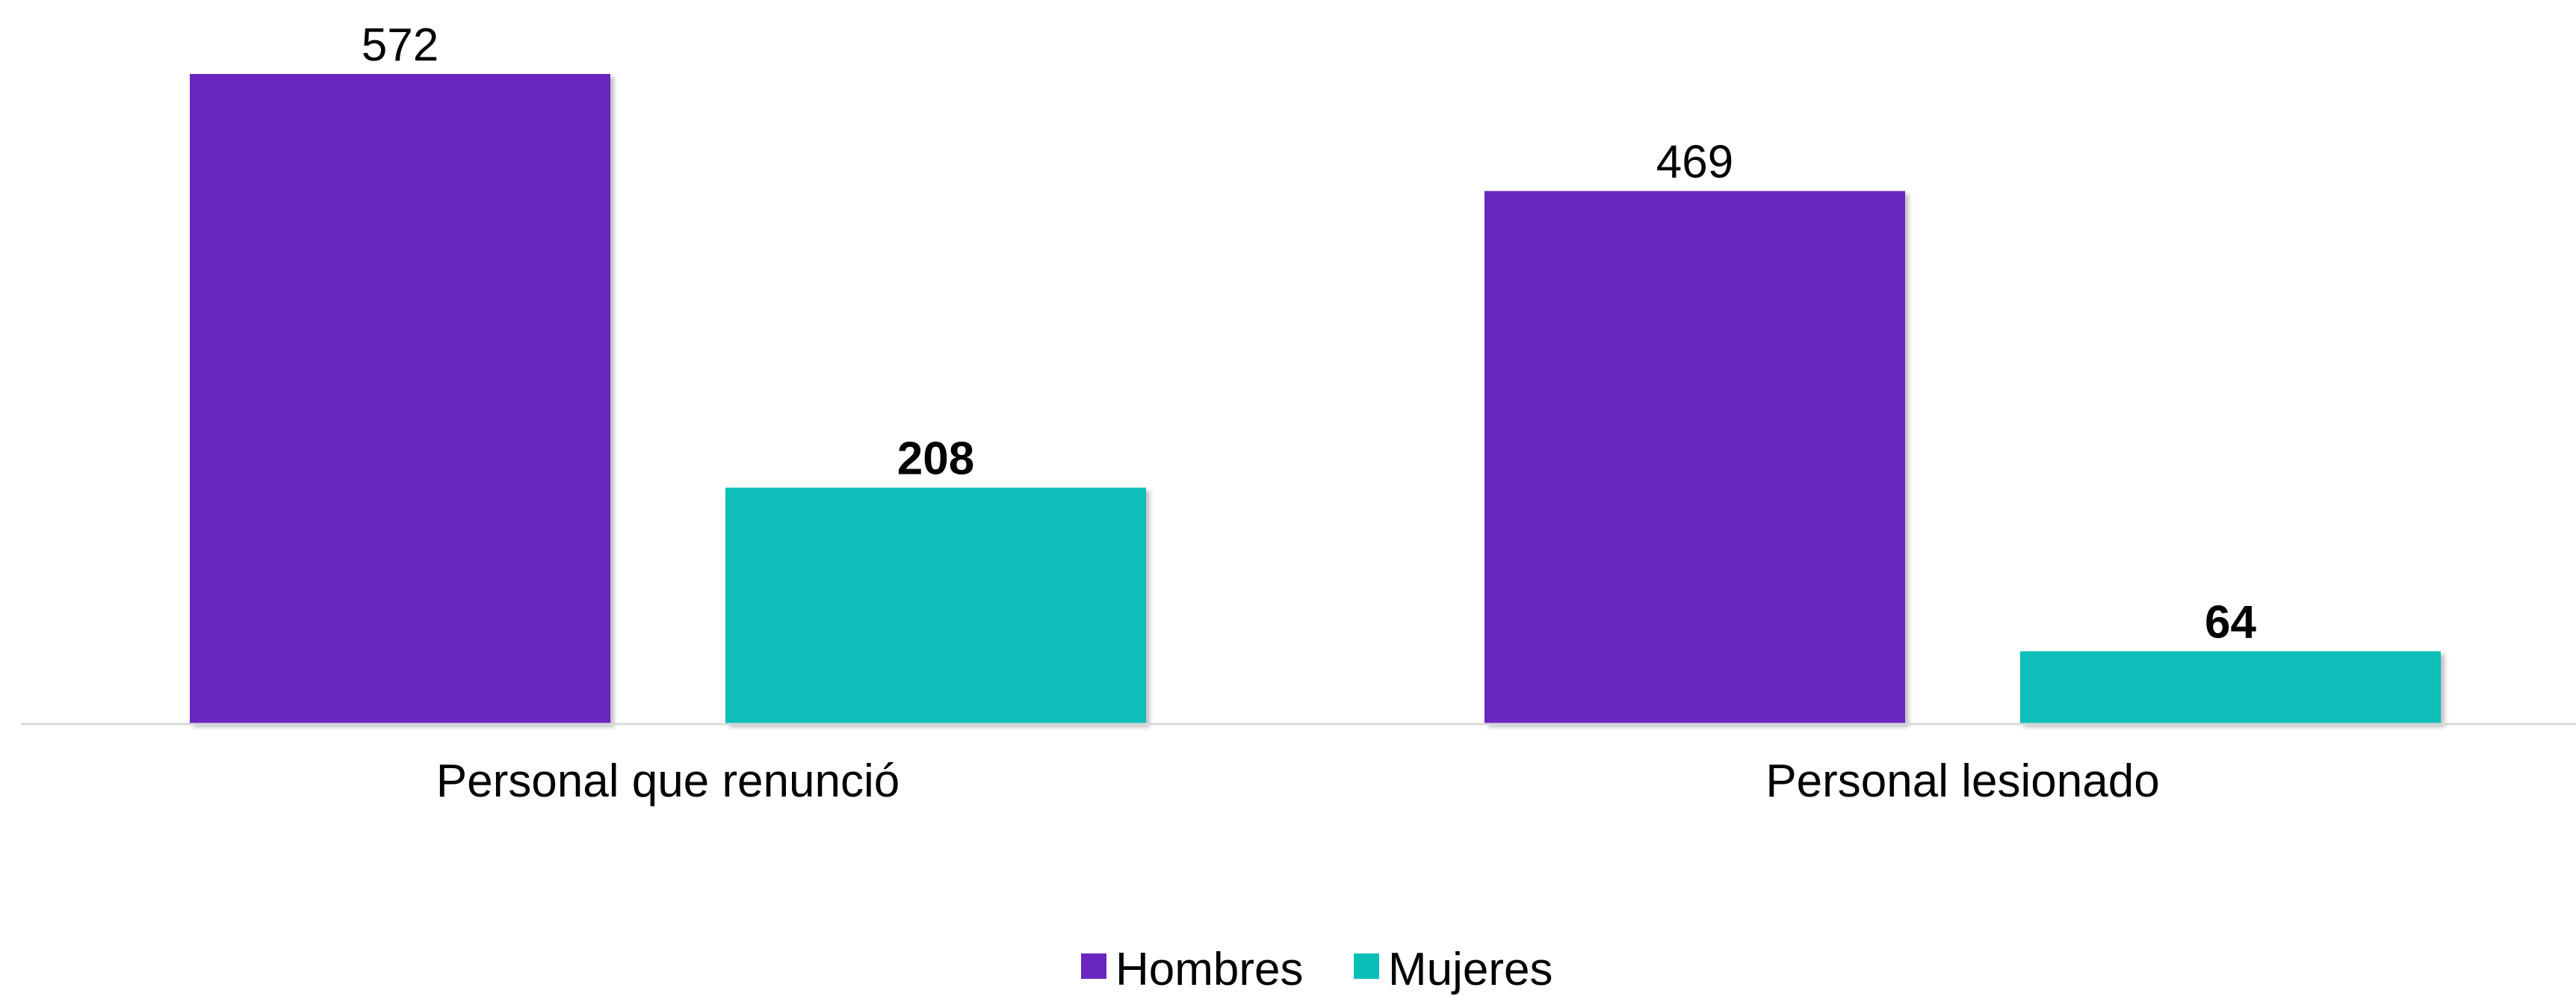 Image resolution: width=2576 pixels, height=1008 pixels. What do you see at coordinates (1470, 969) in the screenshot?
I see `legend-label-mujeres: Mujeres` at bounding box center [1470, 969].